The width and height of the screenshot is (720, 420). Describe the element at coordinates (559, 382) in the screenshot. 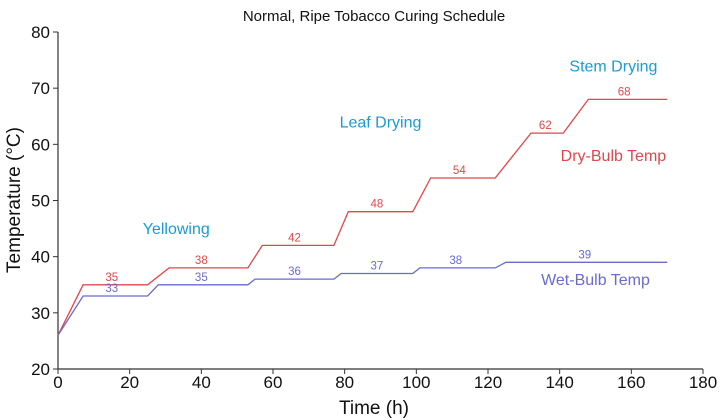

I see `x-tick-label: 140` at that location.